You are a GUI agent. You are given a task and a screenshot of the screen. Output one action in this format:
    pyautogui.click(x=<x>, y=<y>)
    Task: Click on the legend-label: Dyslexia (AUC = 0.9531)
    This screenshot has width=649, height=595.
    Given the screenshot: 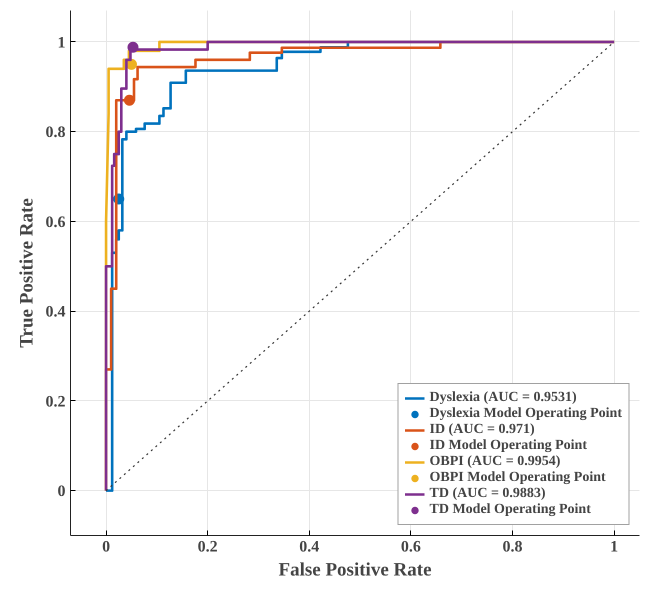 What is the action you would take?
    pyautogui.click(x=503, y=398)
    